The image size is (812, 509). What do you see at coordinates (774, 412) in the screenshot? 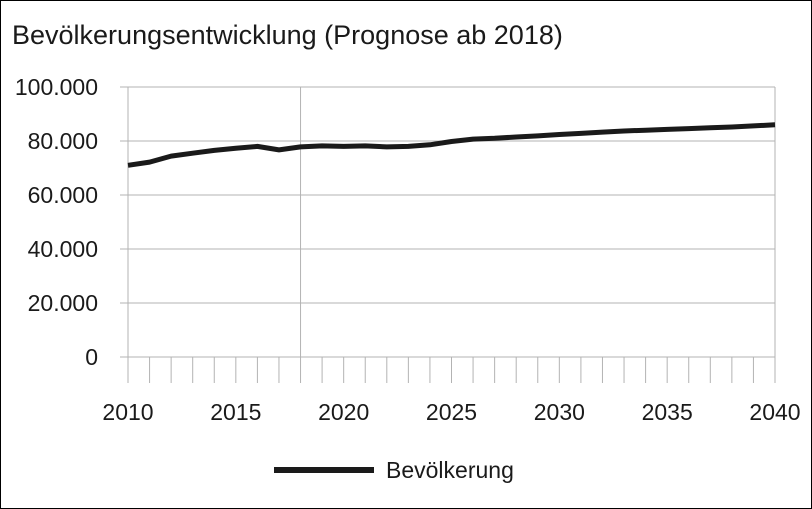
I see `x-tick-label-6: 2040` at bounding box center [774, 412].